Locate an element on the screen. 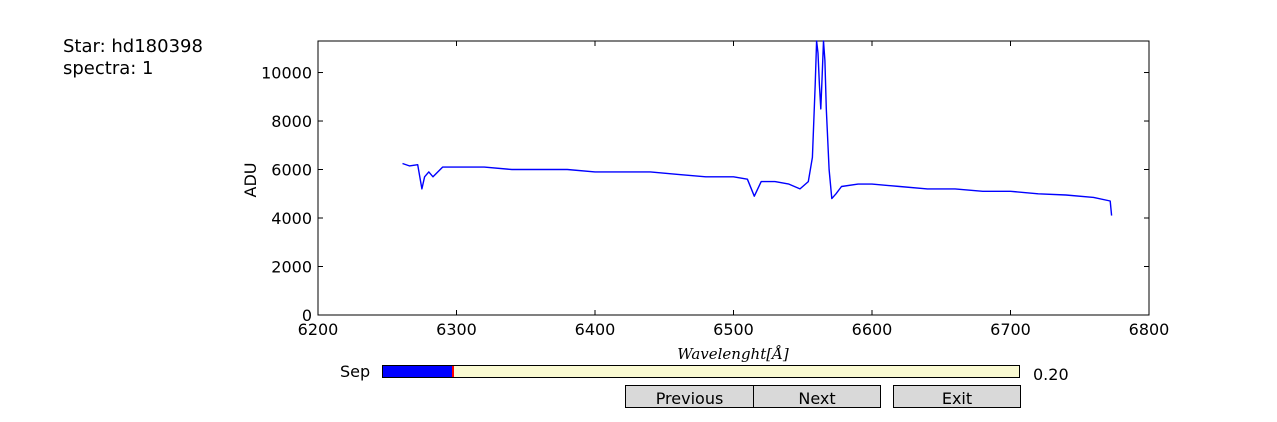  x-tick-label: 6700 is located at coordinates (1010, 329).